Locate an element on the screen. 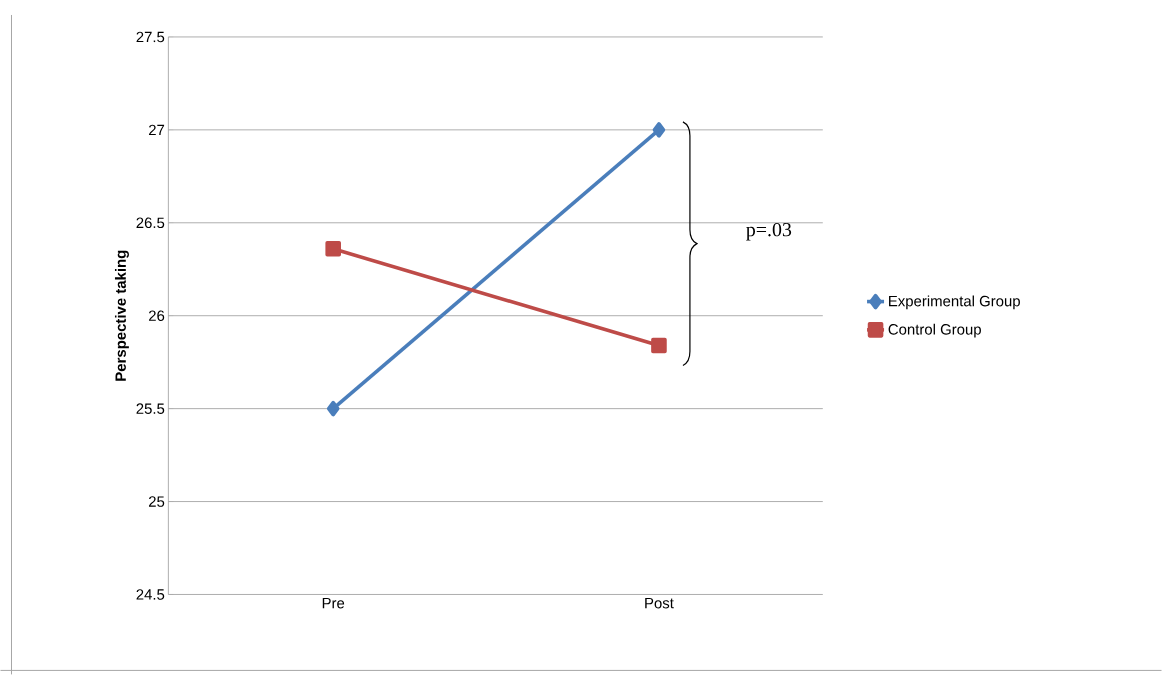 Image resolution: width=1162 pixels, height=675 pixels. x-tick-label: Post is located at coordinates (659, 603).